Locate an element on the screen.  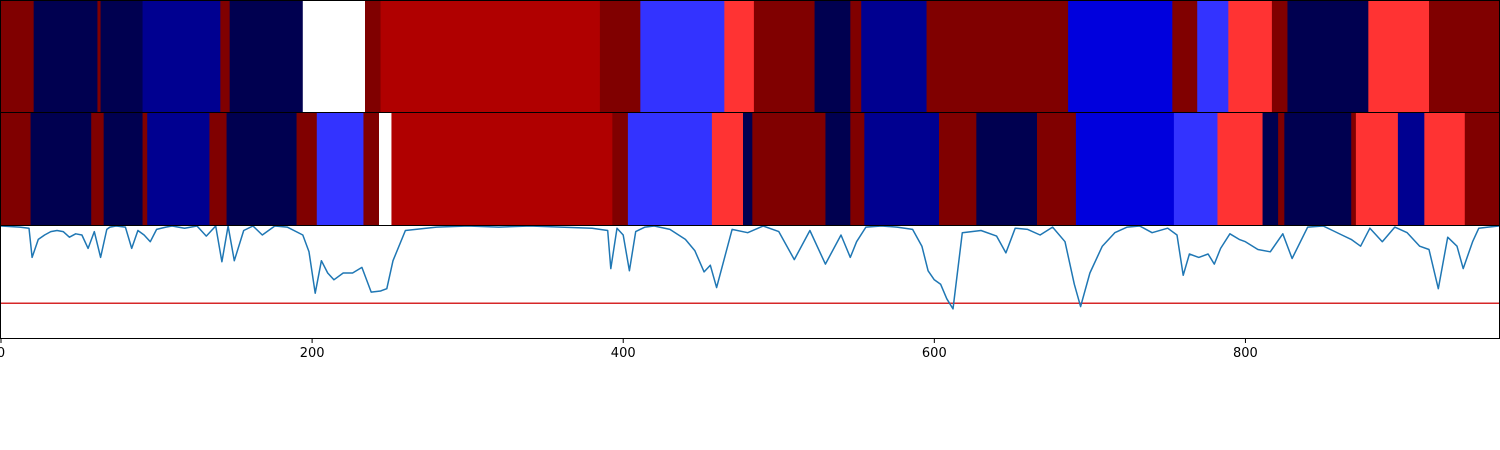
x-tick-label: 800 is located at coordinates (1245, 353).